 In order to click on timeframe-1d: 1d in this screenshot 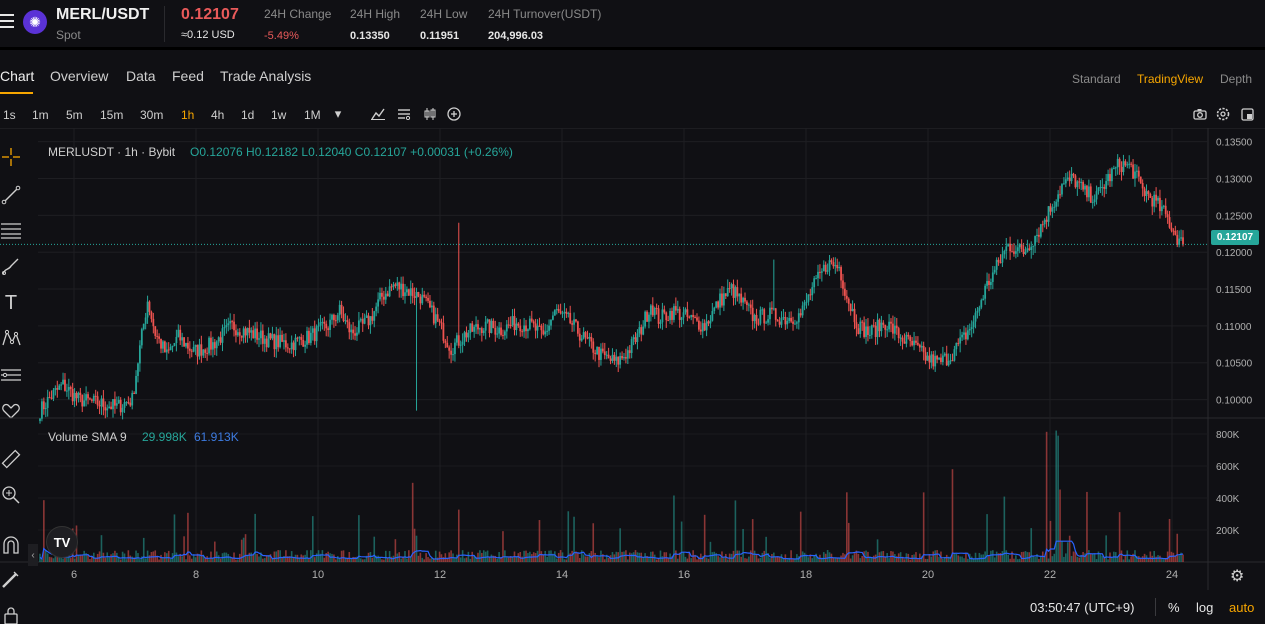, I will do `click(248, 115)`.